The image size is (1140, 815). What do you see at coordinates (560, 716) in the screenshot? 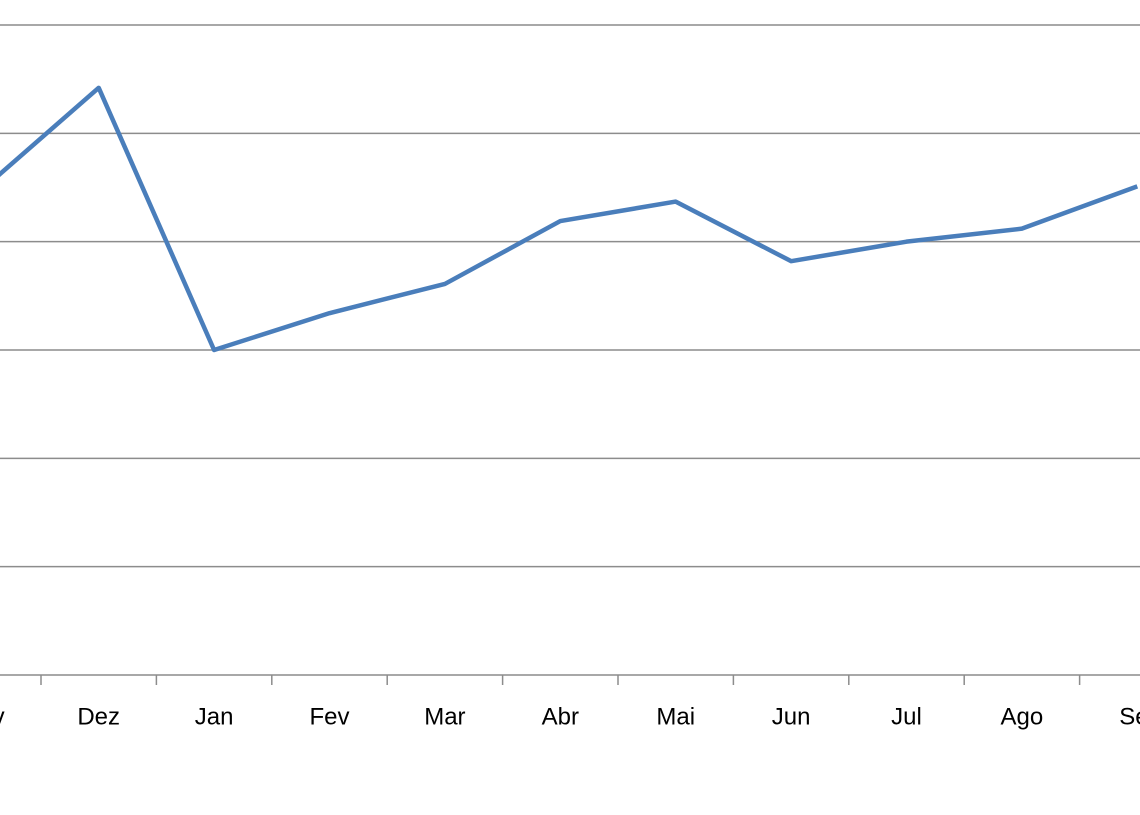
I see `x-tick-label: Abr` at bounding box center [560, 716].